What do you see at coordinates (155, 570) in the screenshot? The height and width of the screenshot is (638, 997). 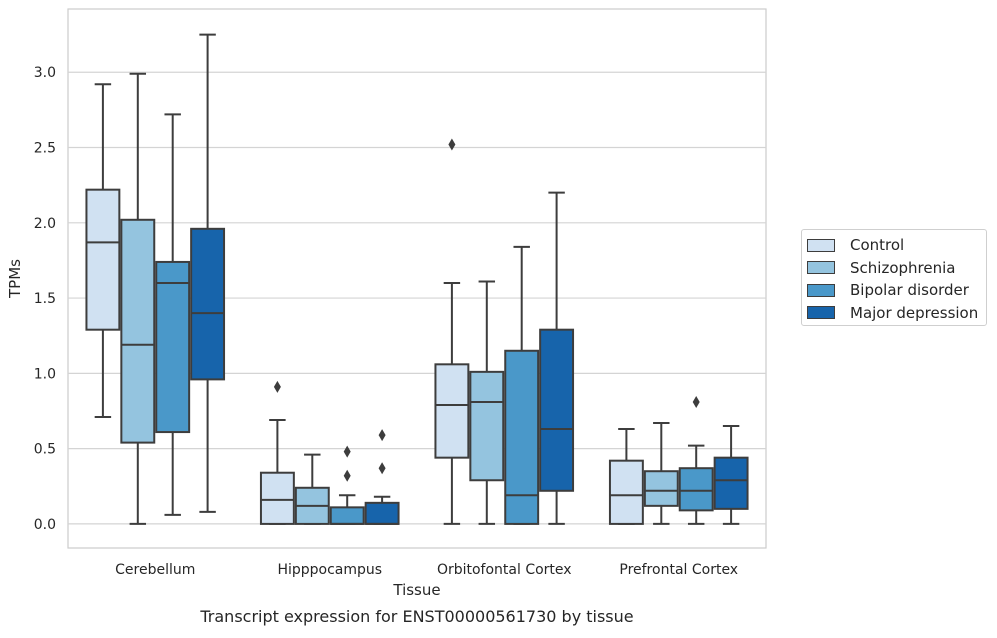 I see `x-tick-label: Cerebellum` at bounding box center [155, 570].